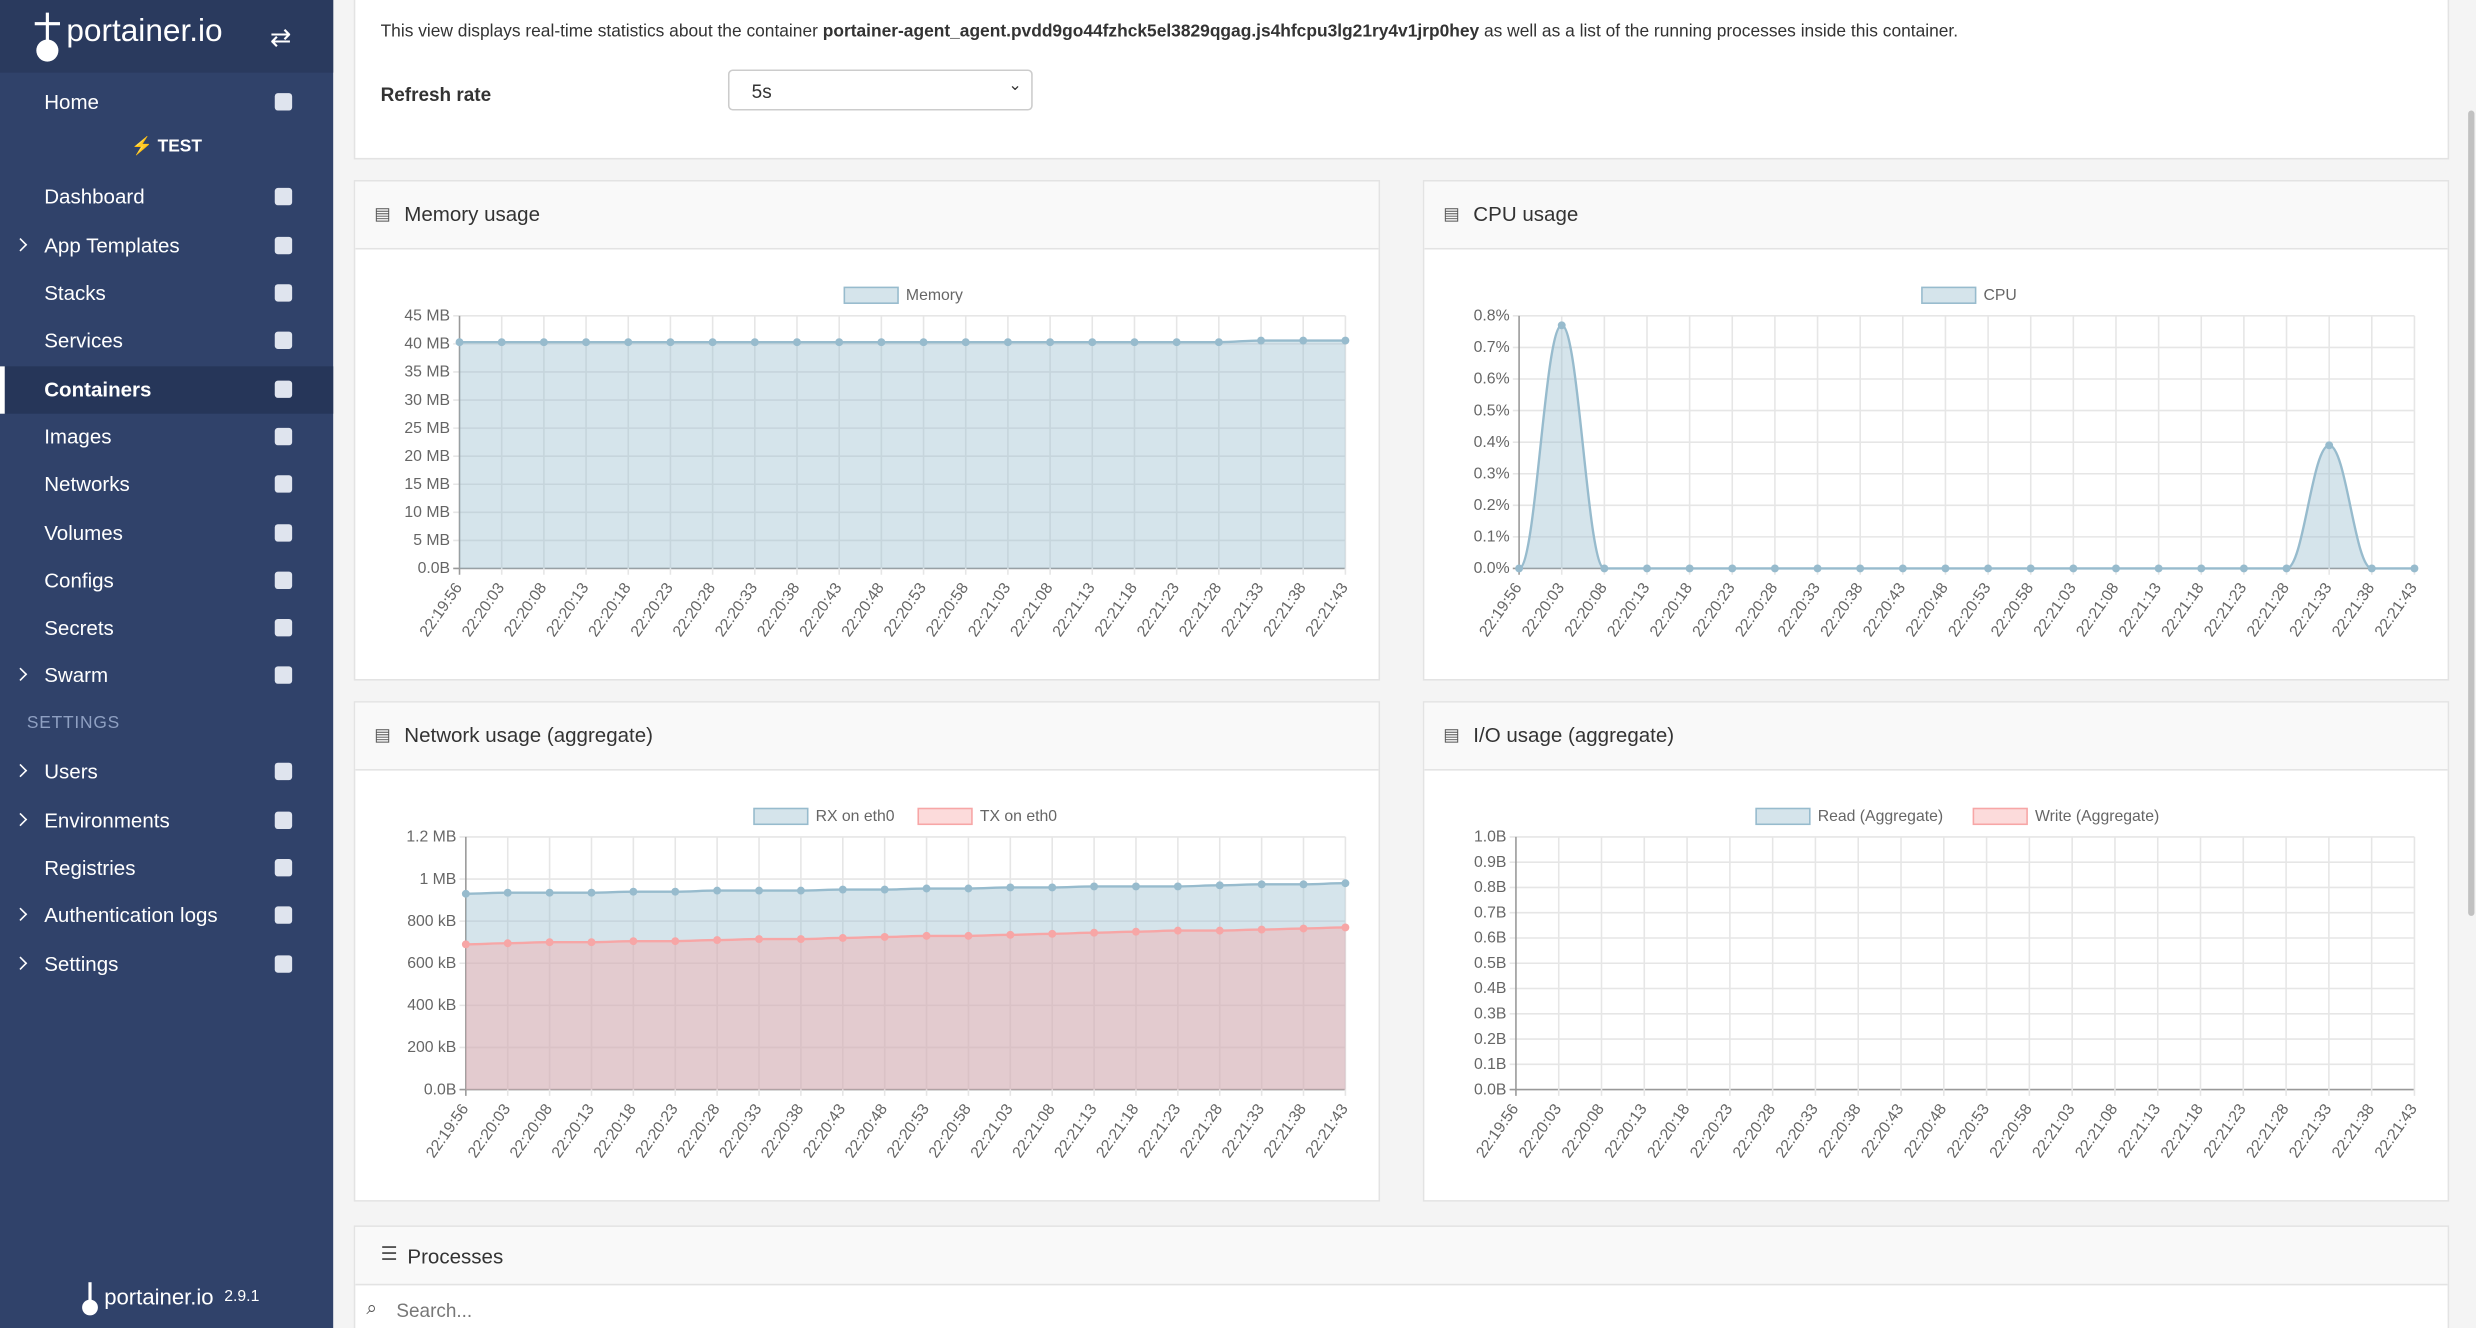  Describe the element at coordinates (166, 197) in the screenshot. I see `nav-item: Dashboard` at that location.